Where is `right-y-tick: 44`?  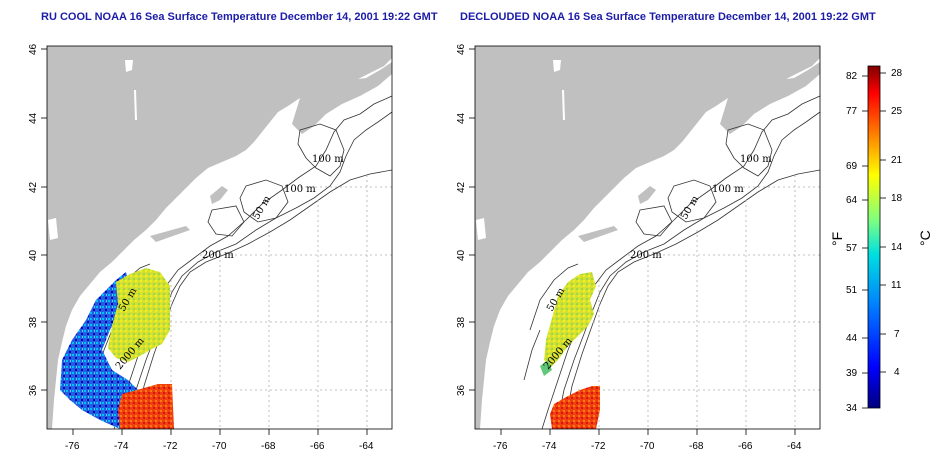
right-y-tick: 44 is located at coordinates (461, 118).